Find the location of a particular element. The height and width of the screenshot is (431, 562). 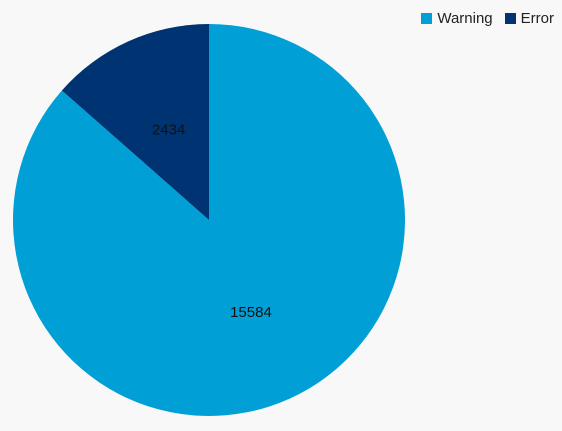

legend-swatch-error is located at coordinates (510, 18).